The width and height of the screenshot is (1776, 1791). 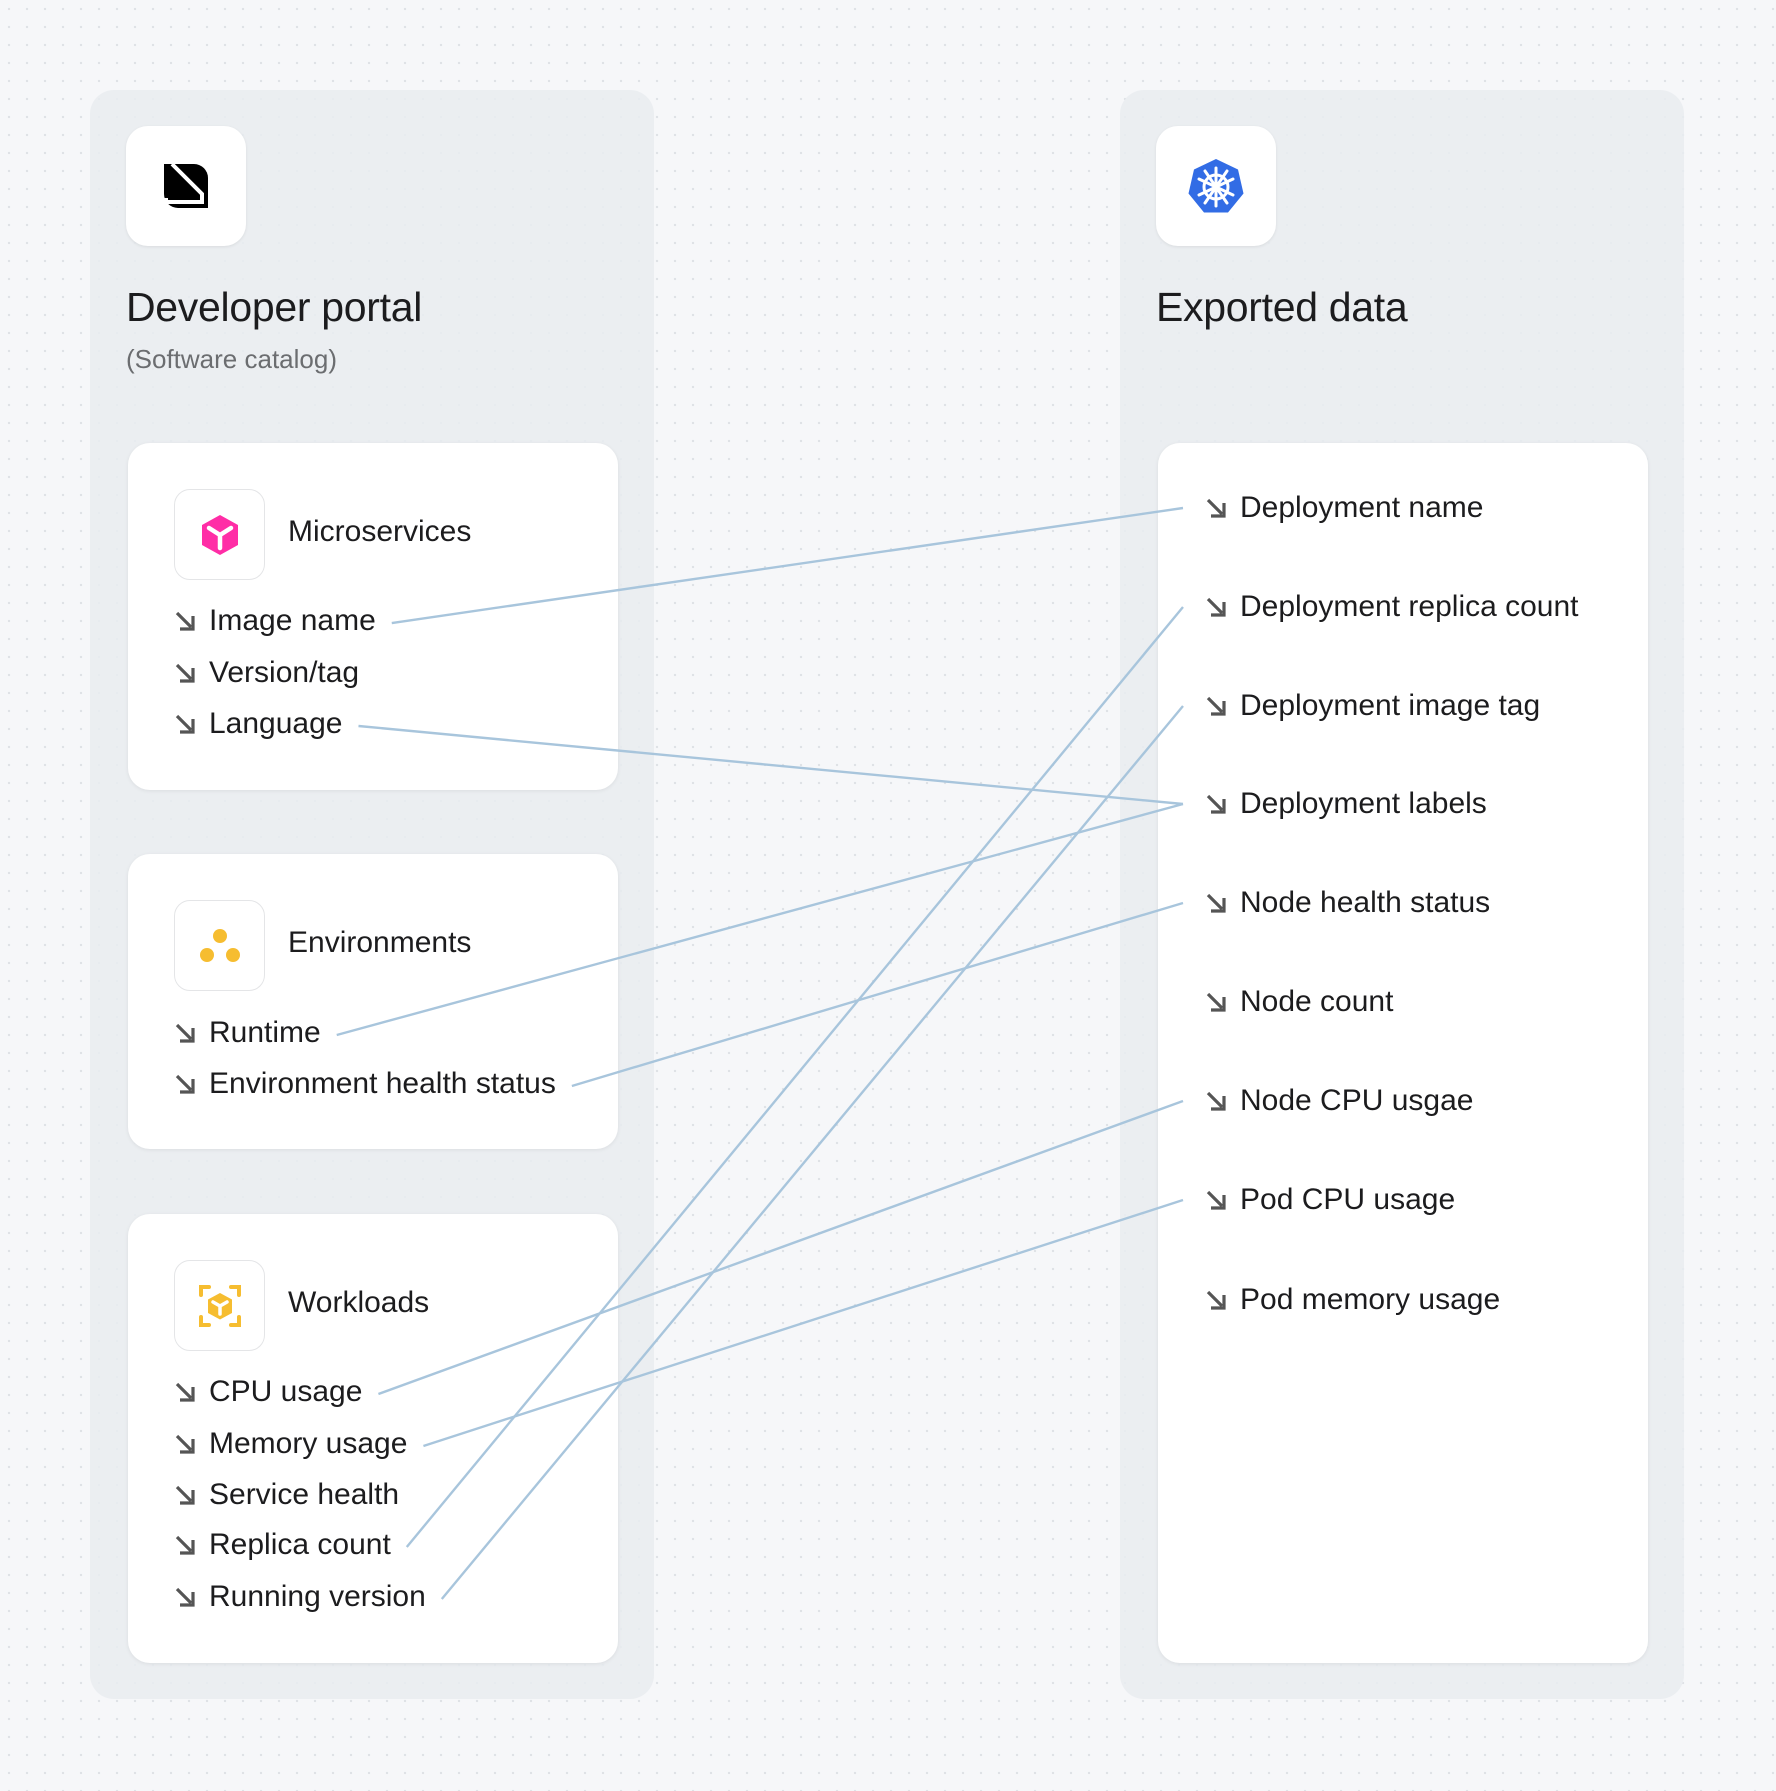 I want to click on kubernetes-logo-box, so click(x=1216, y=186).